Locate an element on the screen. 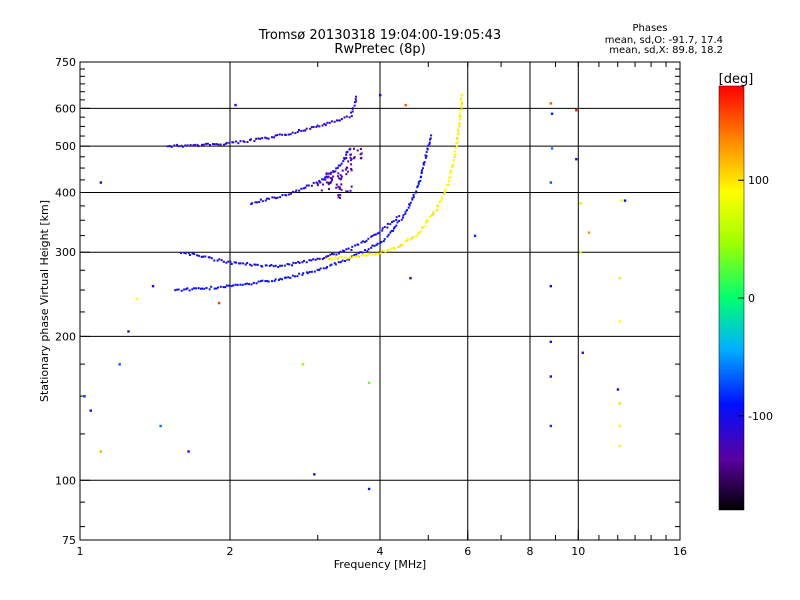 Image resolution: width=800 pixels, height=600 pixels. y-axis-label: Stationary phase Virtual Height [km] is located at coordinates (44, 301).